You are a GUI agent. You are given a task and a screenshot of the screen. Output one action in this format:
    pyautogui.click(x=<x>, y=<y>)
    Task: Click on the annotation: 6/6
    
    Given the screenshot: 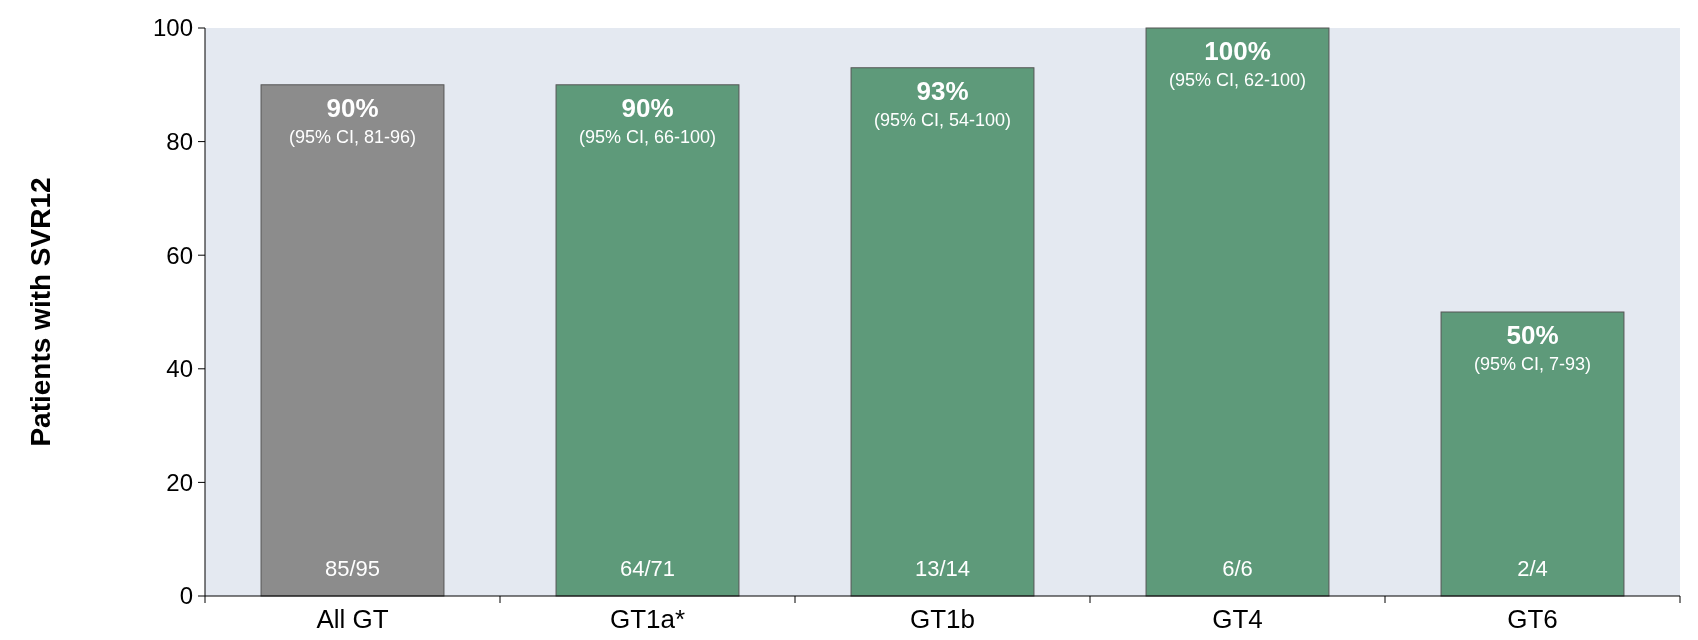 What is the action you would take?
    pyautogui.click(x=1237, y=568)
    